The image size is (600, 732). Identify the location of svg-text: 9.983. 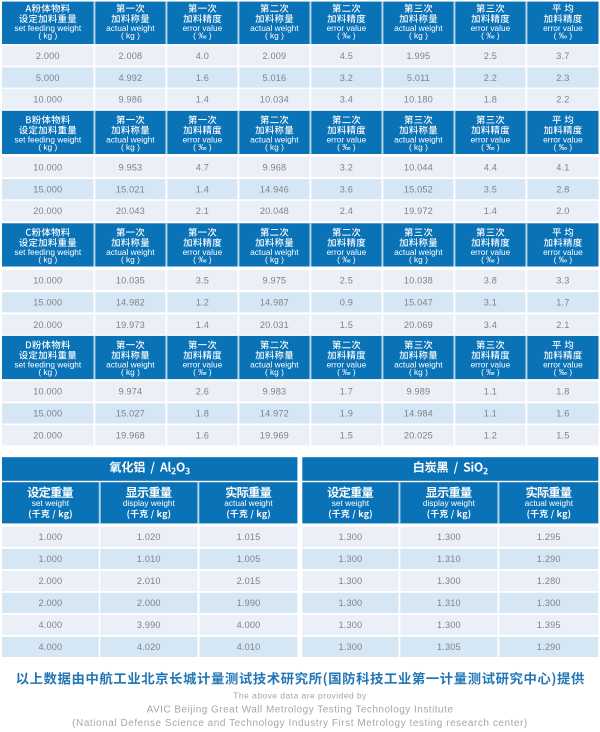
(275, 392).